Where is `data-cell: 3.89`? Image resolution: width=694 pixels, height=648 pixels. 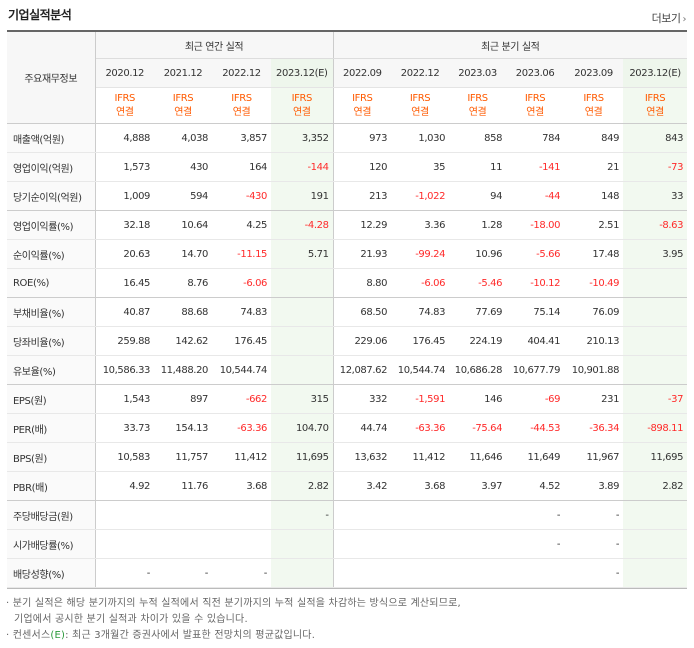 data-cell: 3.89 is located at coordinates (594, 486).